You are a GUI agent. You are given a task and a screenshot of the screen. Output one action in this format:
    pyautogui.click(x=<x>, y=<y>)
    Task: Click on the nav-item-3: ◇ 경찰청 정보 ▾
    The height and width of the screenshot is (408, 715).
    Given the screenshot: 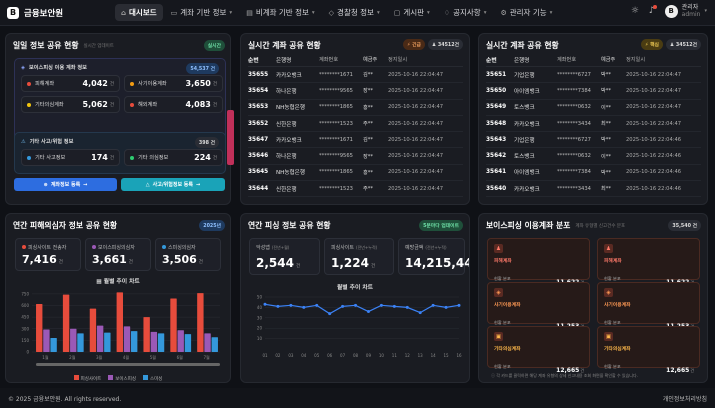 What is the action you would take?
    pyautogui.click(x=354, y=12)
    